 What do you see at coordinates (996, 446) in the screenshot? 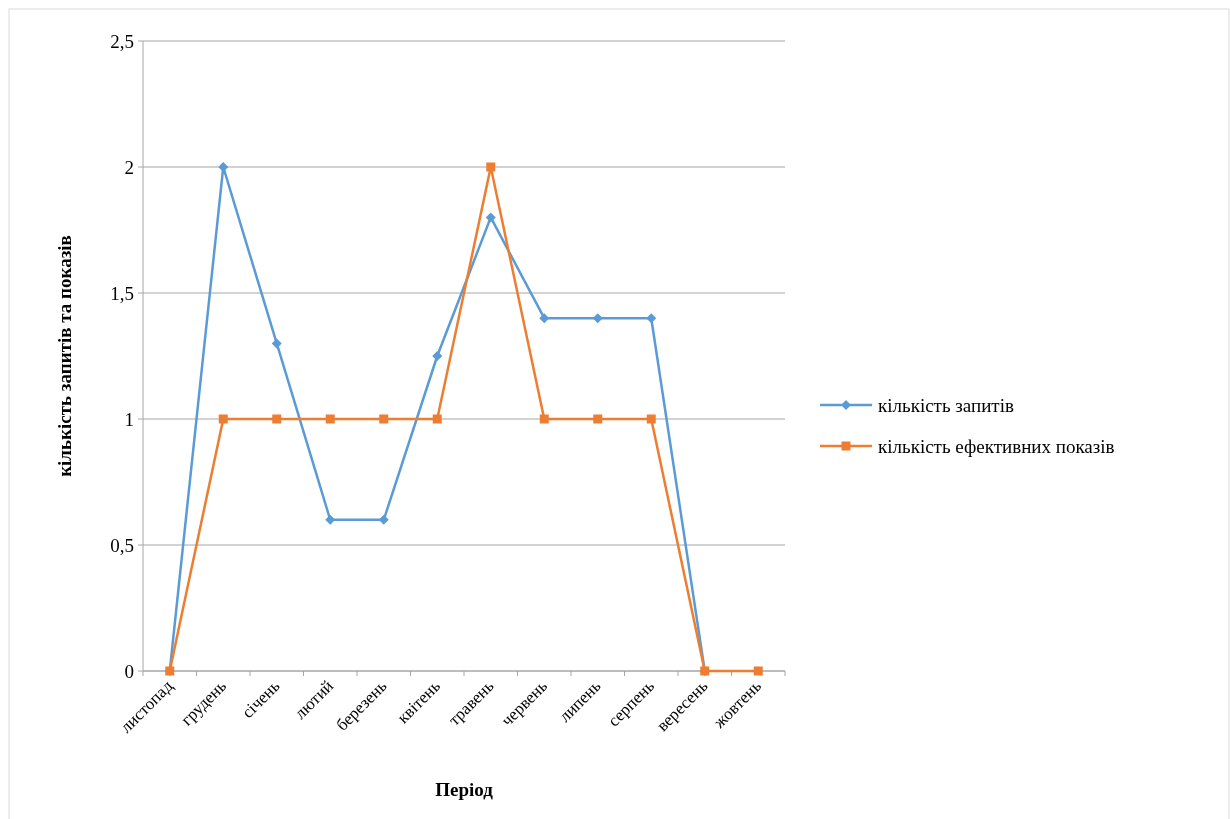
I see `legend-label: кількість ефективних показів` at bounding box center [996, 446].